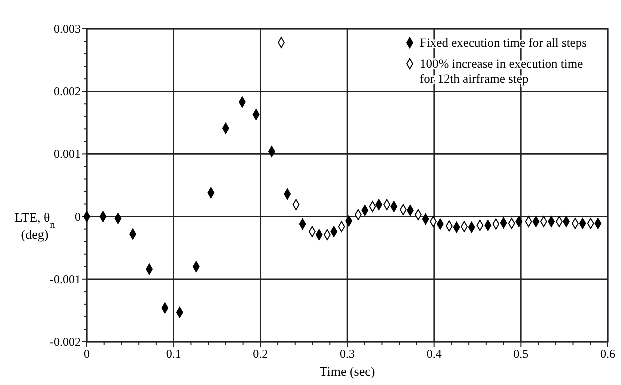 Image resolution: width=621 pixels, height=385 pixels. I want to click on x-tick-label: 0.6, so click(608, 354).